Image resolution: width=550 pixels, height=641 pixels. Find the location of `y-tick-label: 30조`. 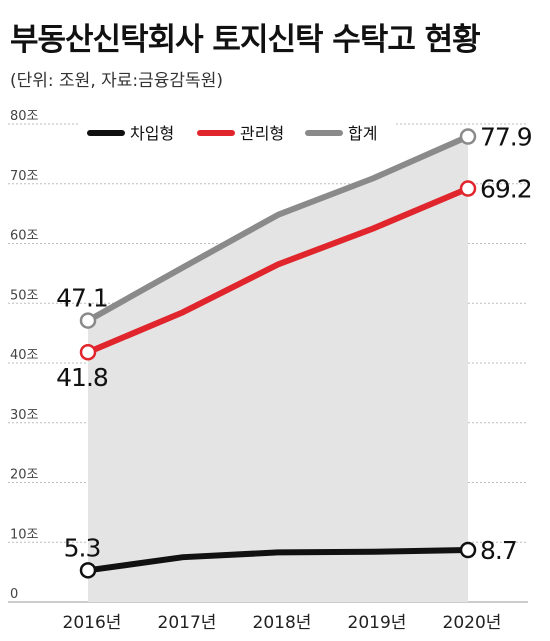

y-tick-label: 30조 is located at coordinates (24, 415).